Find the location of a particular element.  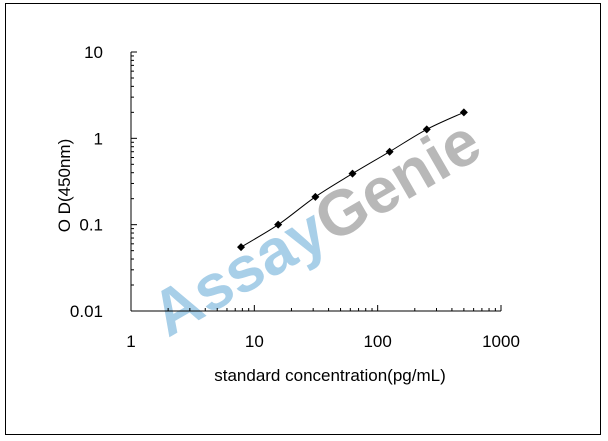

x-tick-label: 100 is located at coordinates (377, 341).